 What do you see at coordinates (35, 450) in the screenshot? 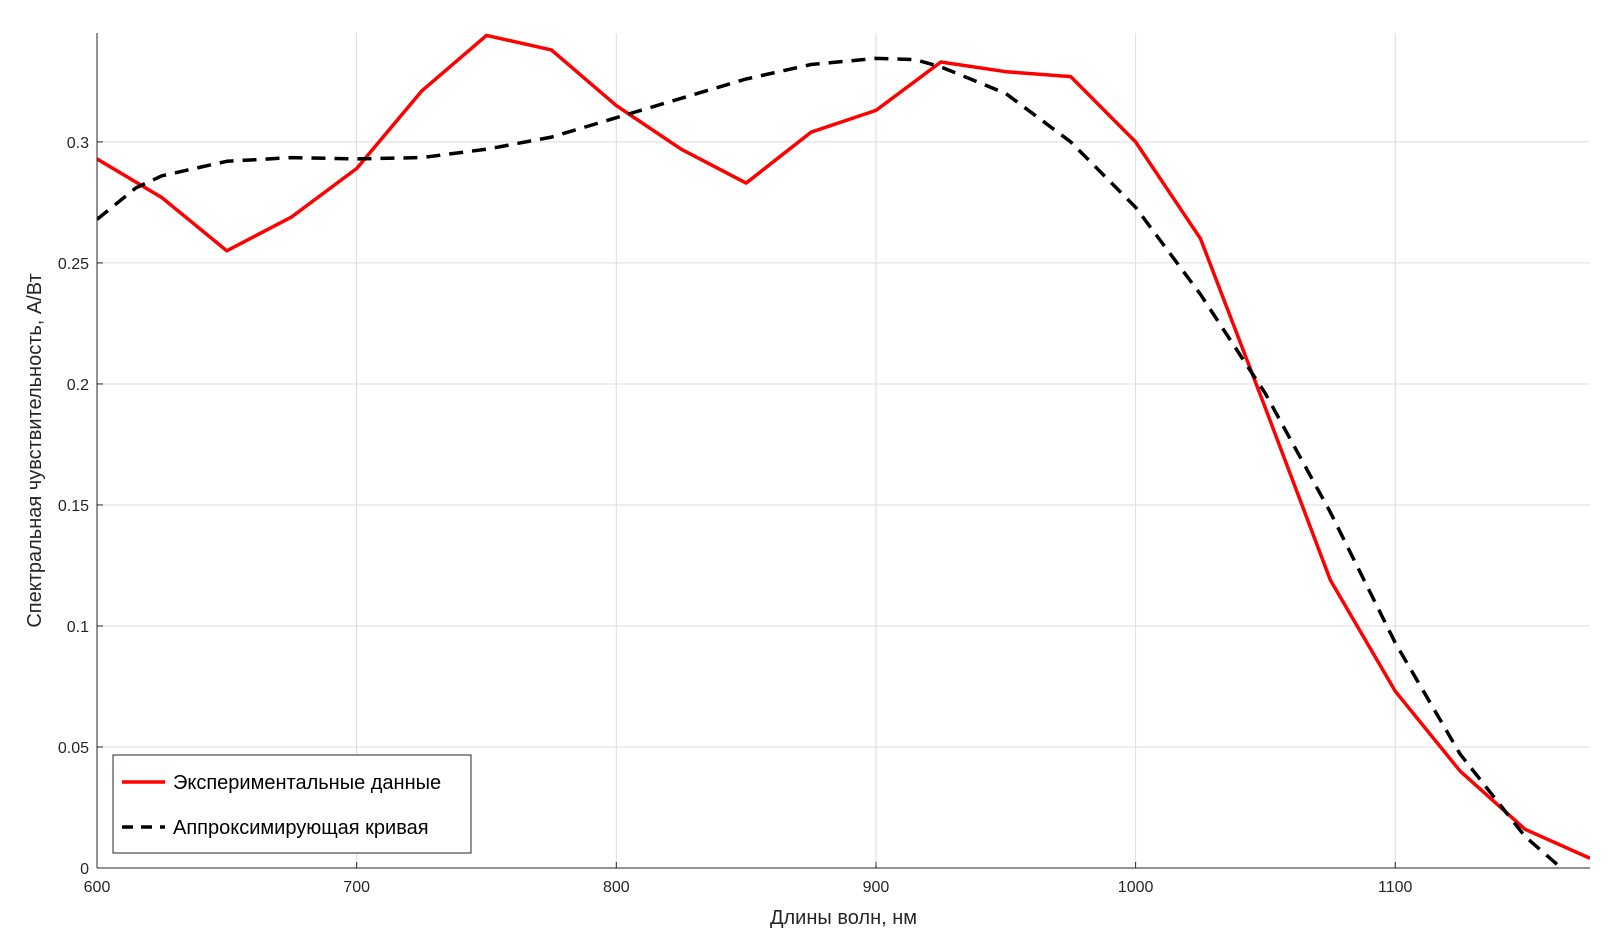
I see `y-axis-title: Спектральная чувствительность, А/Вт` at bounding box center [35, 450].